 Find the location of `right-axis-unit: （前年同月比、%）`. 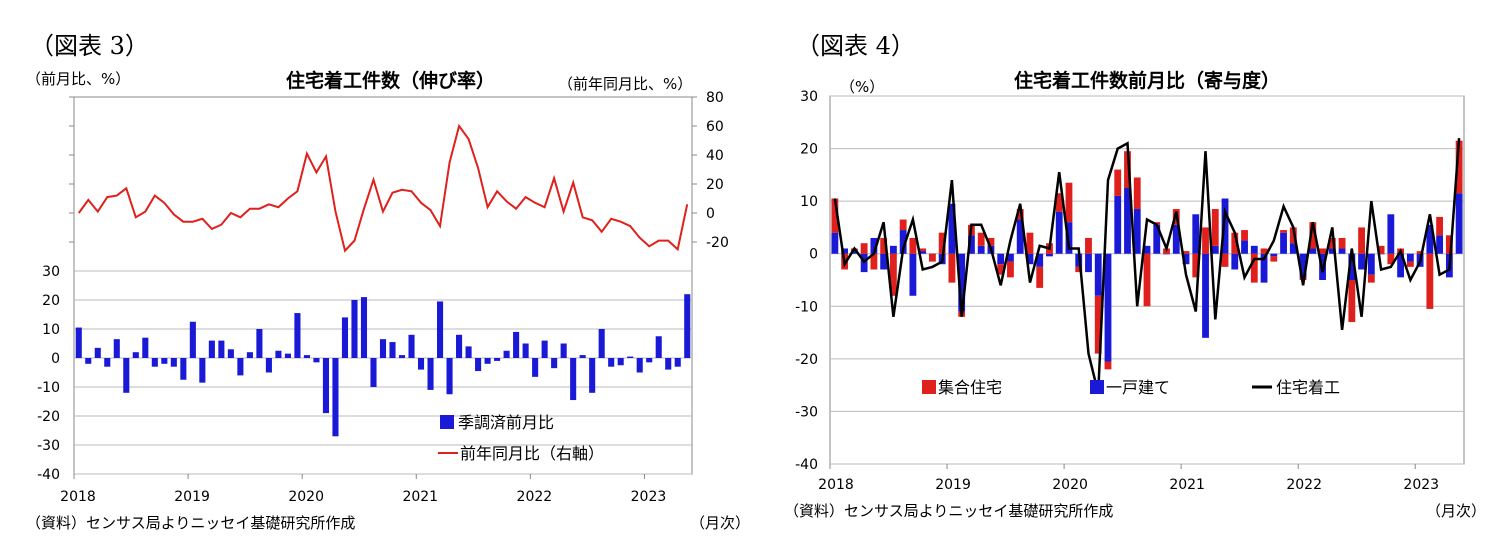

right-axis-unit: （前年同月比、%） is located at coordinates (625, 84).